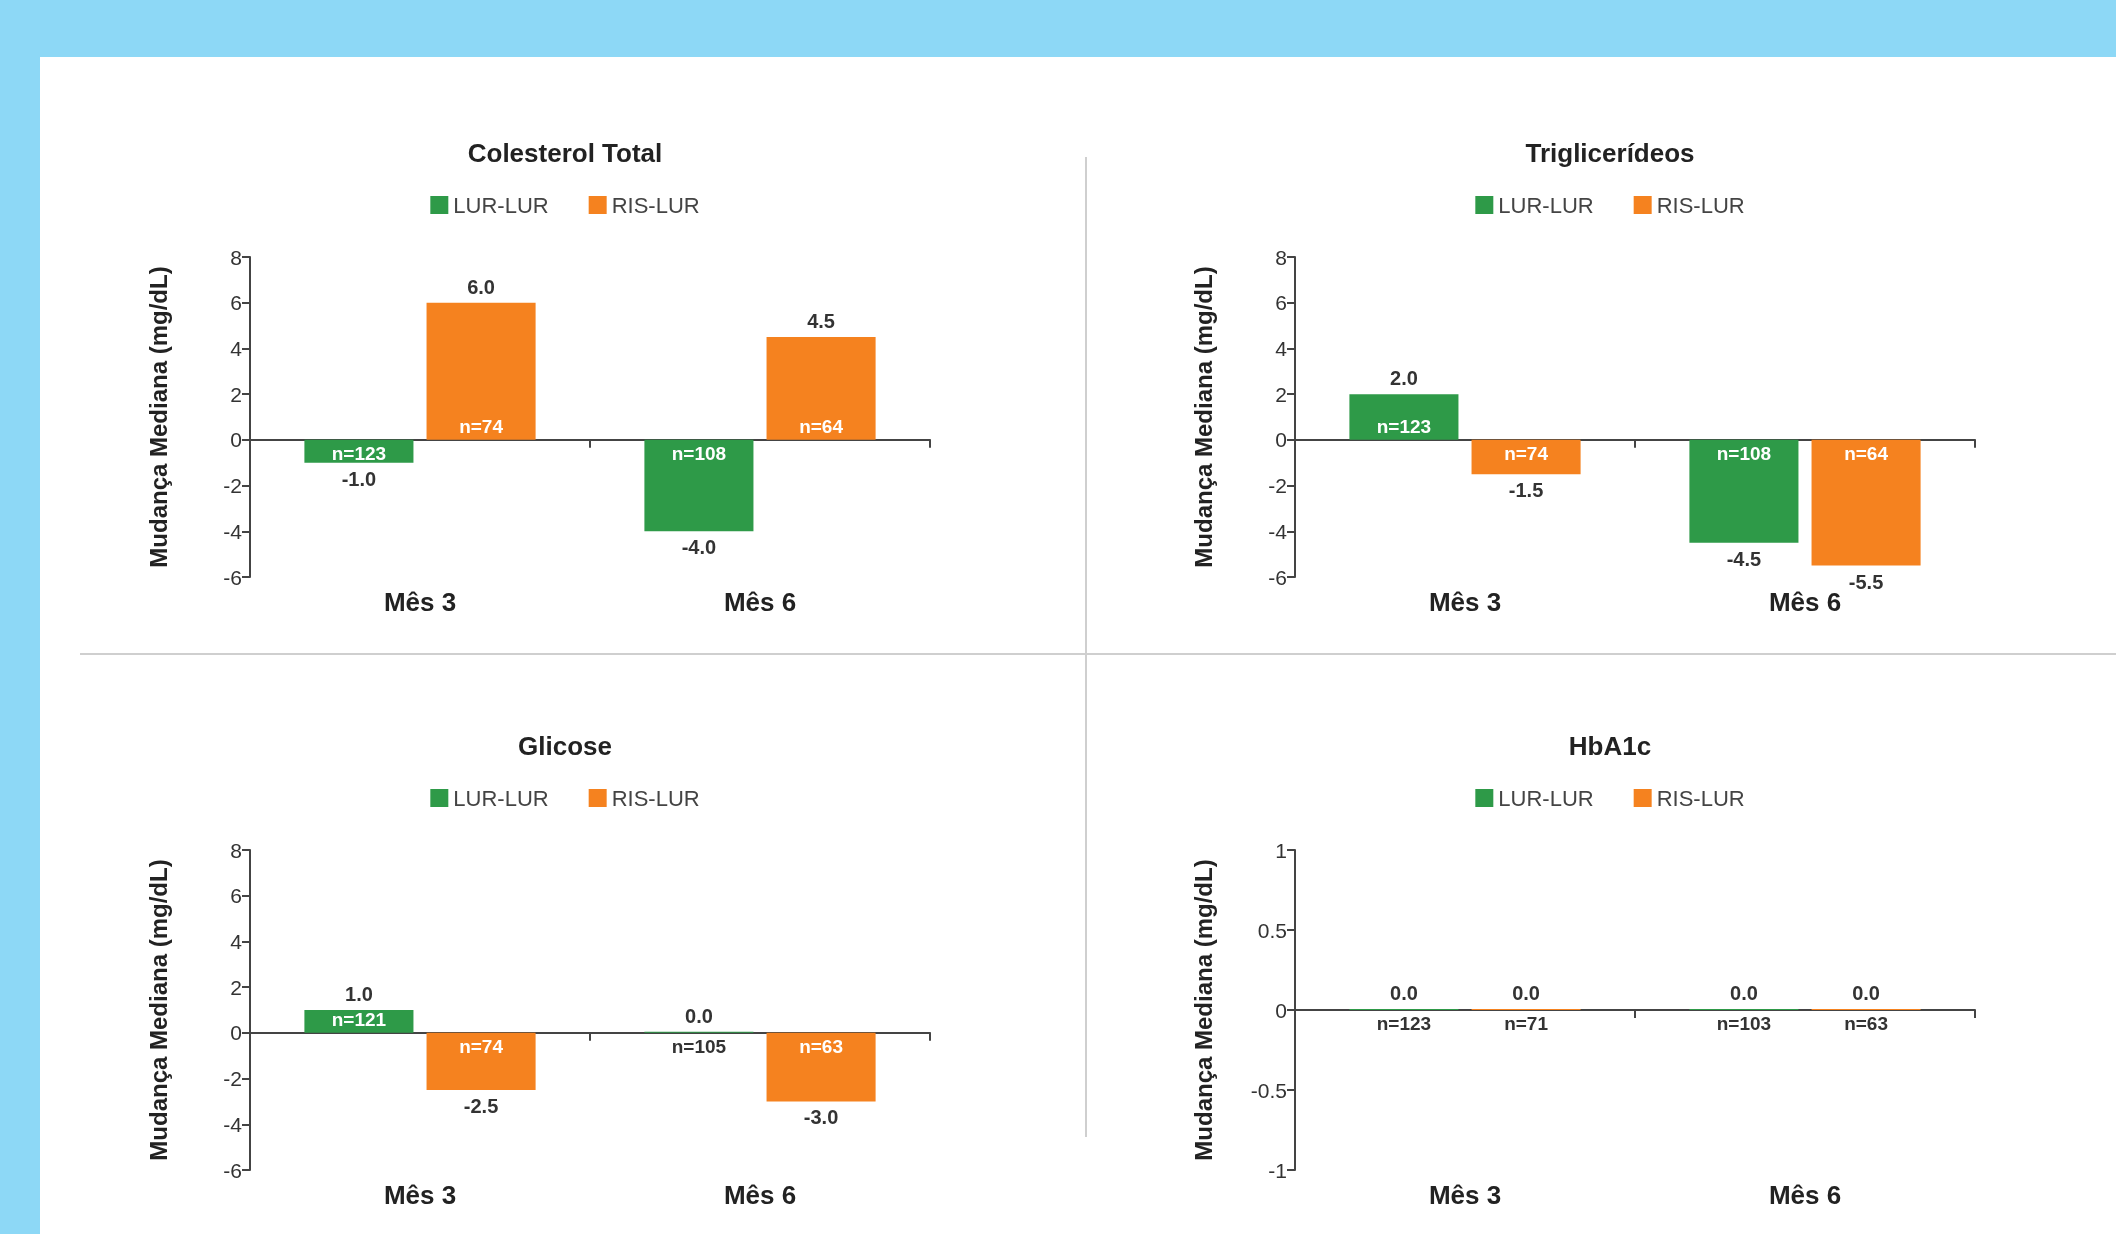 Image resolution: width=2116 pixels, height=1234 pixels. What do you see at coordinates (1526, 490) in the screenshot?
I see `data-label: -1.5` at bounding box center [1526, 490].